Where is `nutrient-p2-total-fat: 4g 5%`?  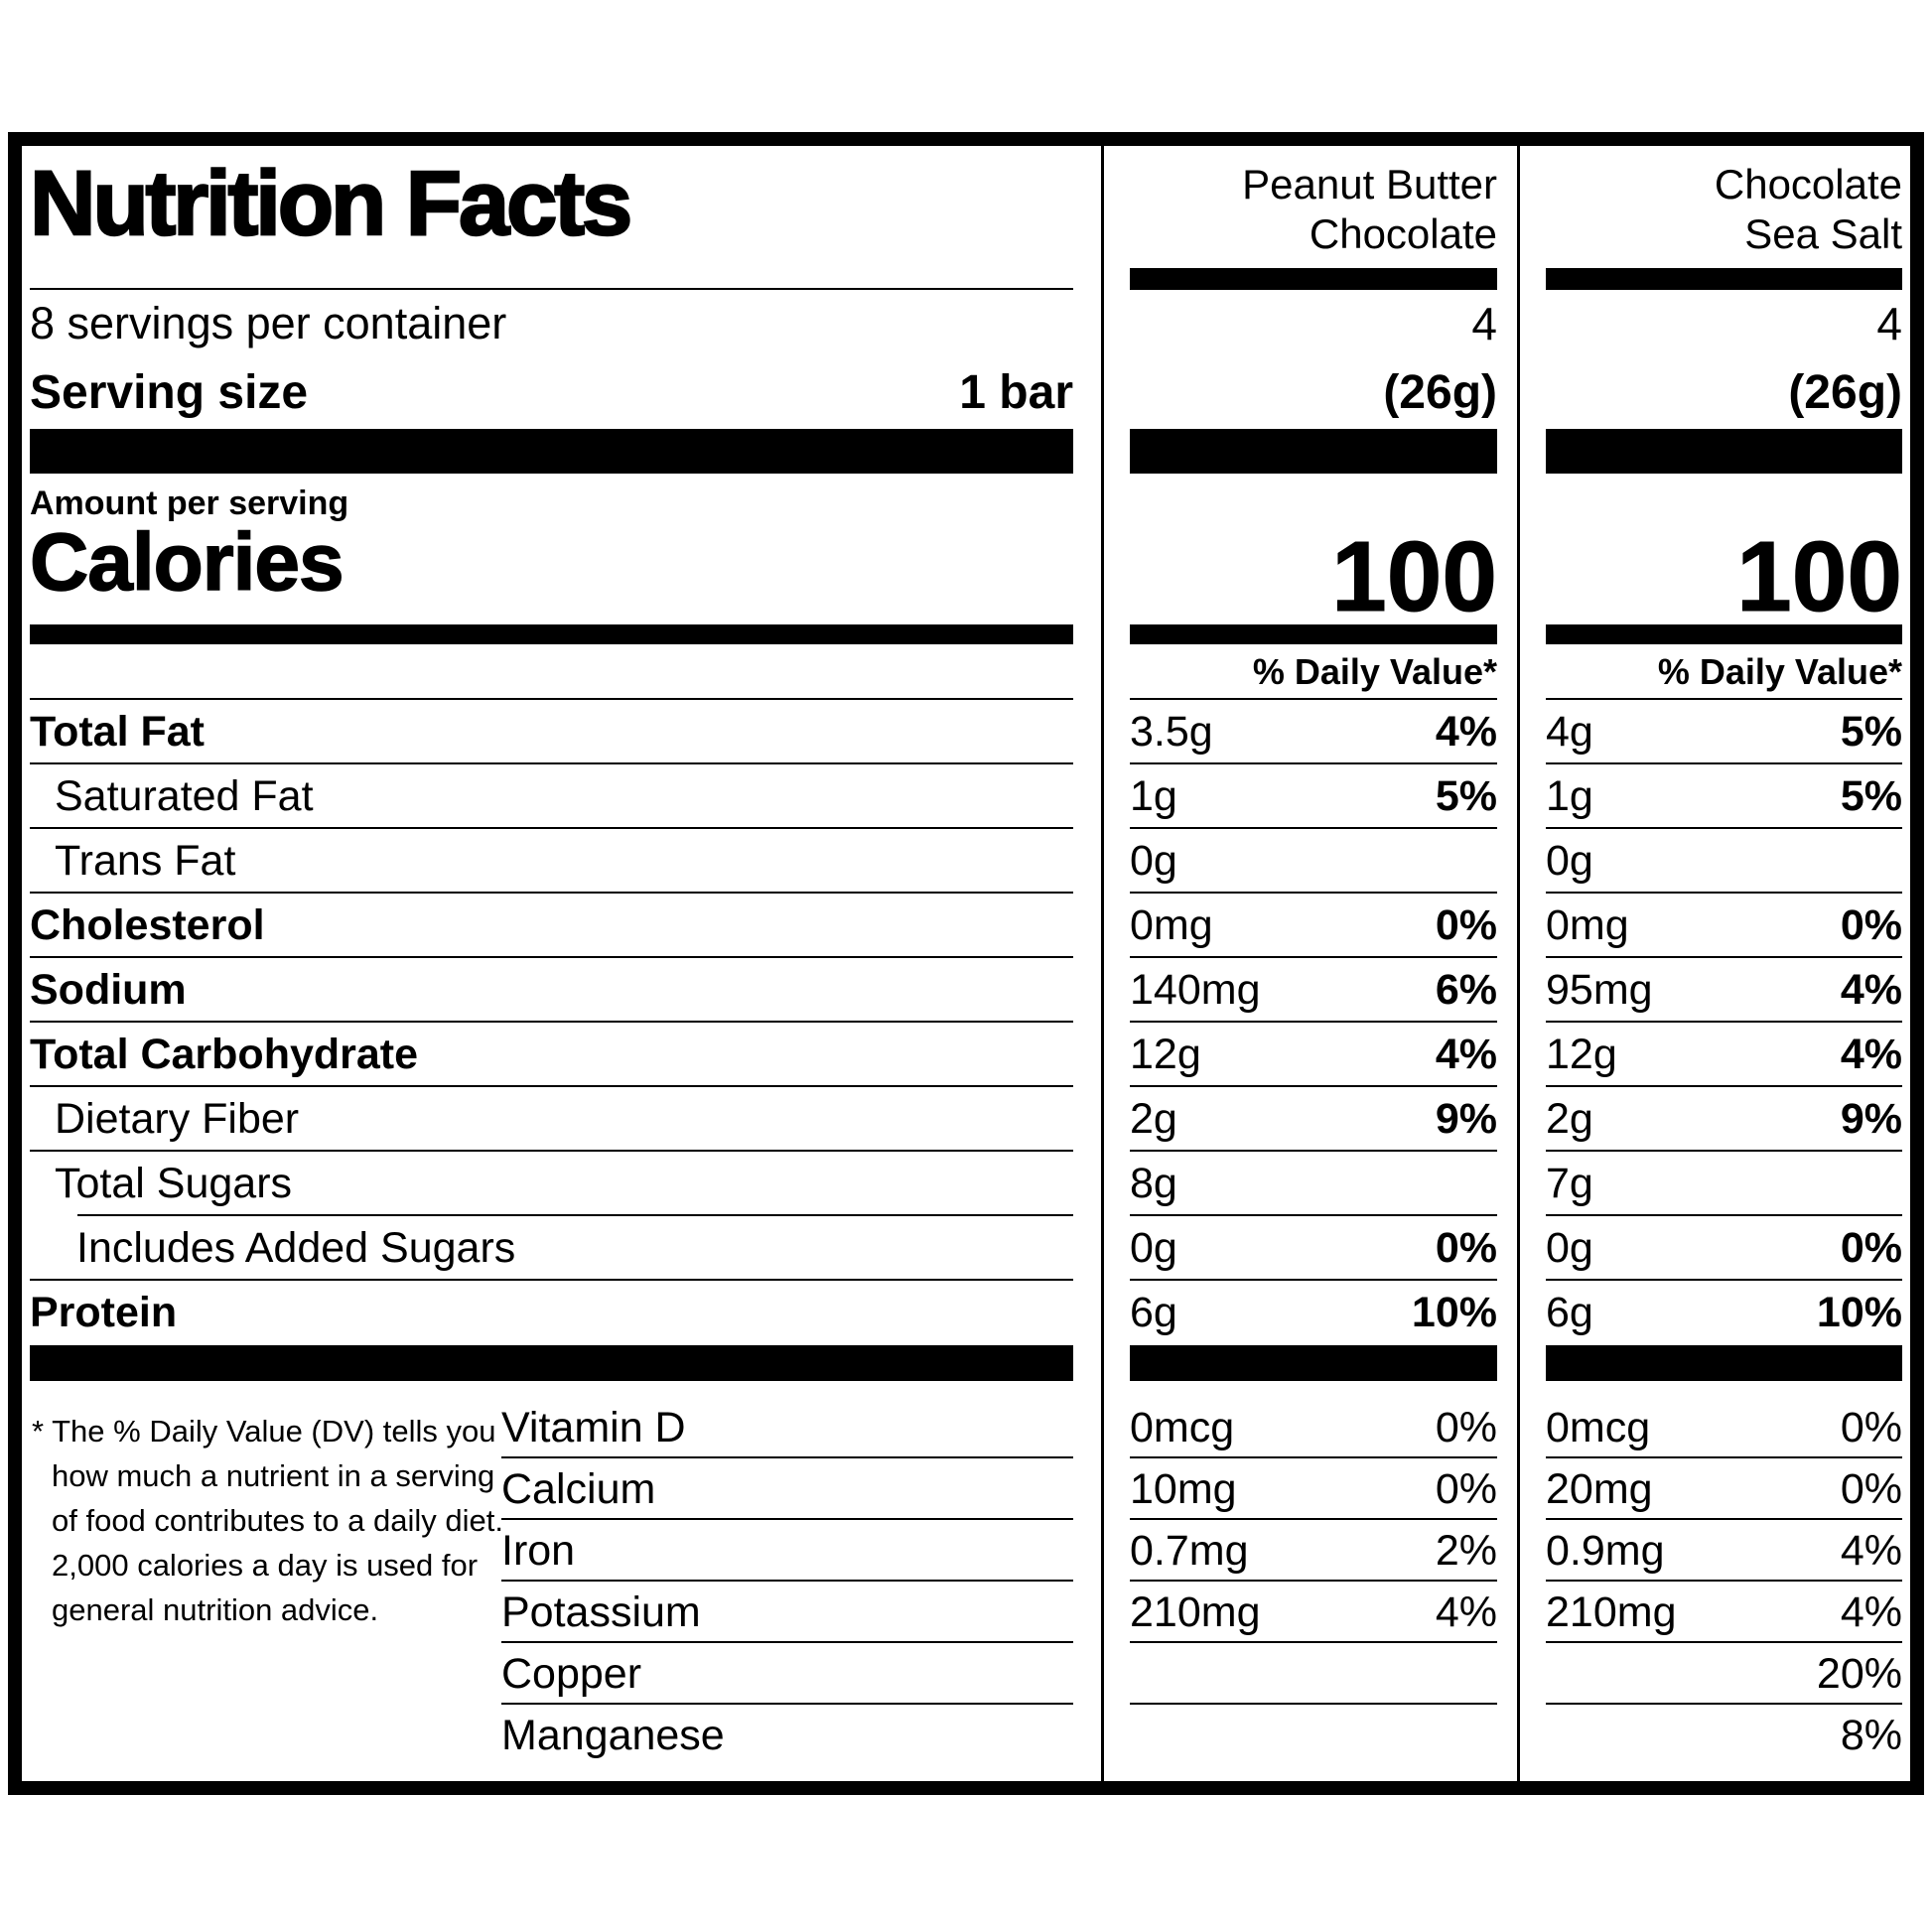
nutrient-p2-total-fat: 4g 5% is located at coordinates (1714, 732).